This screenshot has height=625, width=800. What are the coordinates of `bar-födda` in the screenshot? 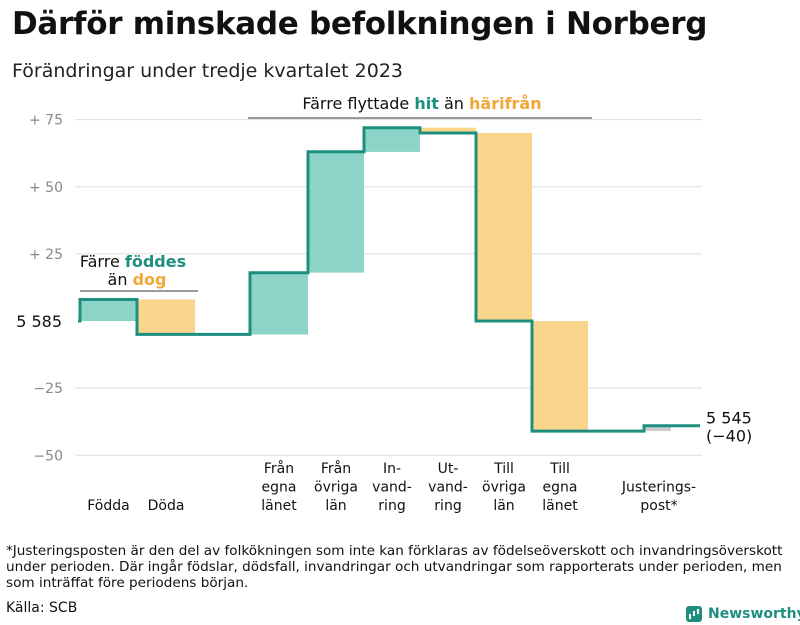 It's located at (108, 310).